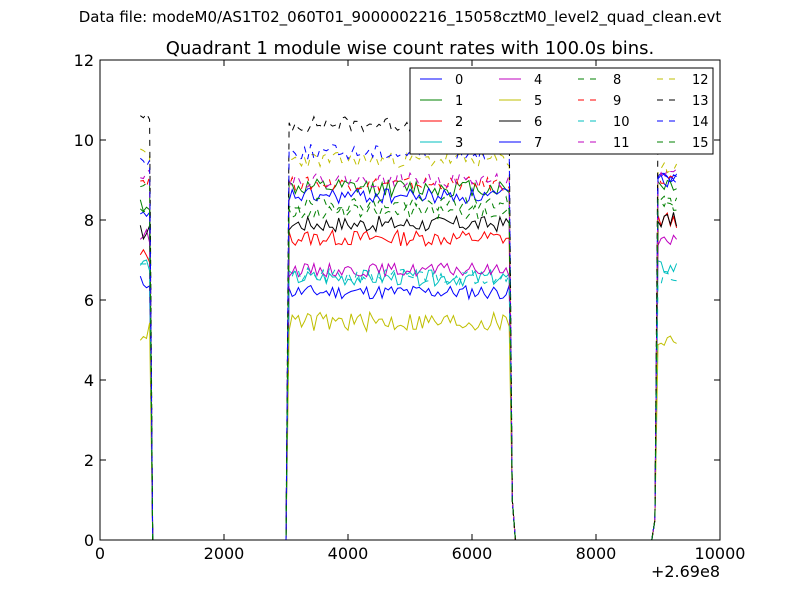 This screenshot has width=800, height=604. What do you see at coordinates (89, 300) in the screenshot?
I see `y-tick-label: 6` at bounding box center [89, 300].